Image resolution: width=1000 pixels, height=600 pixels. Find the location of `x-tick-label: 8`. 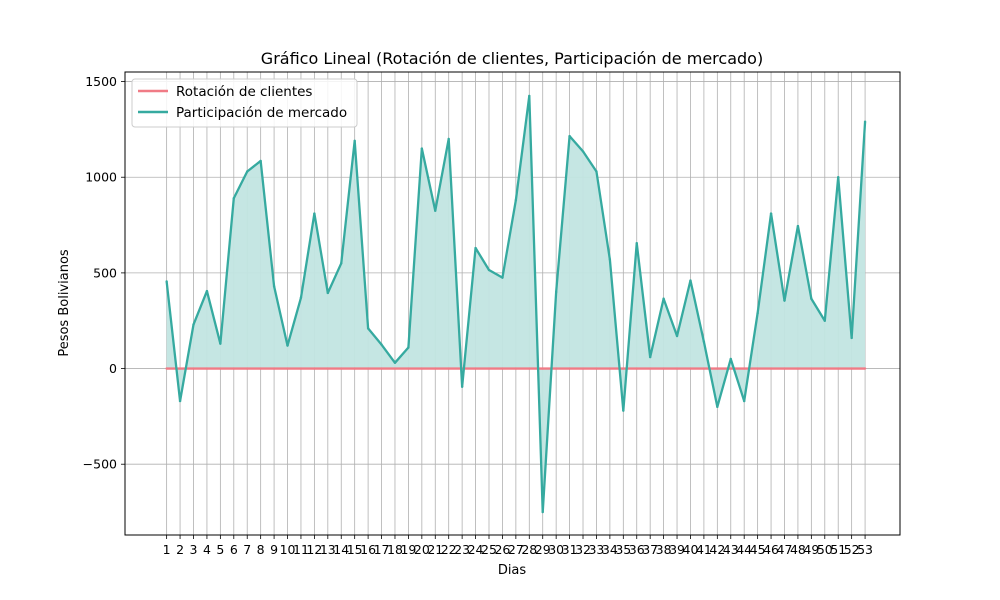

x-tick-label: 8 is located at coordinates (261, 549).